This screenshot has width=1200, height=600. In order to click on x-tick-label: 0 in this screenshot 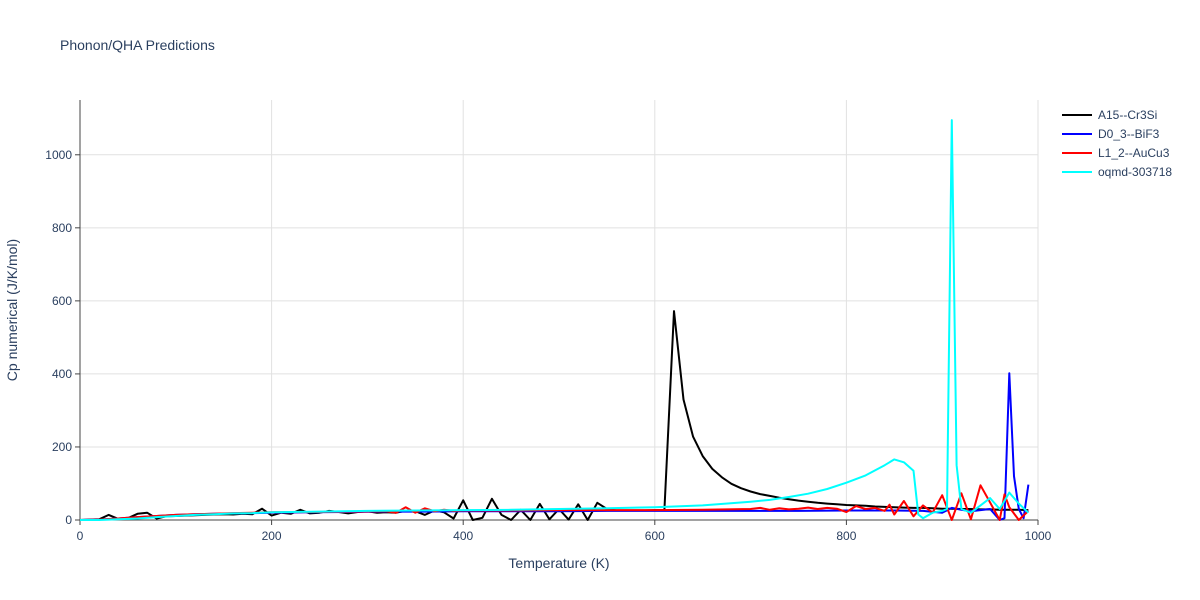, I will do `click(80, 536)`.